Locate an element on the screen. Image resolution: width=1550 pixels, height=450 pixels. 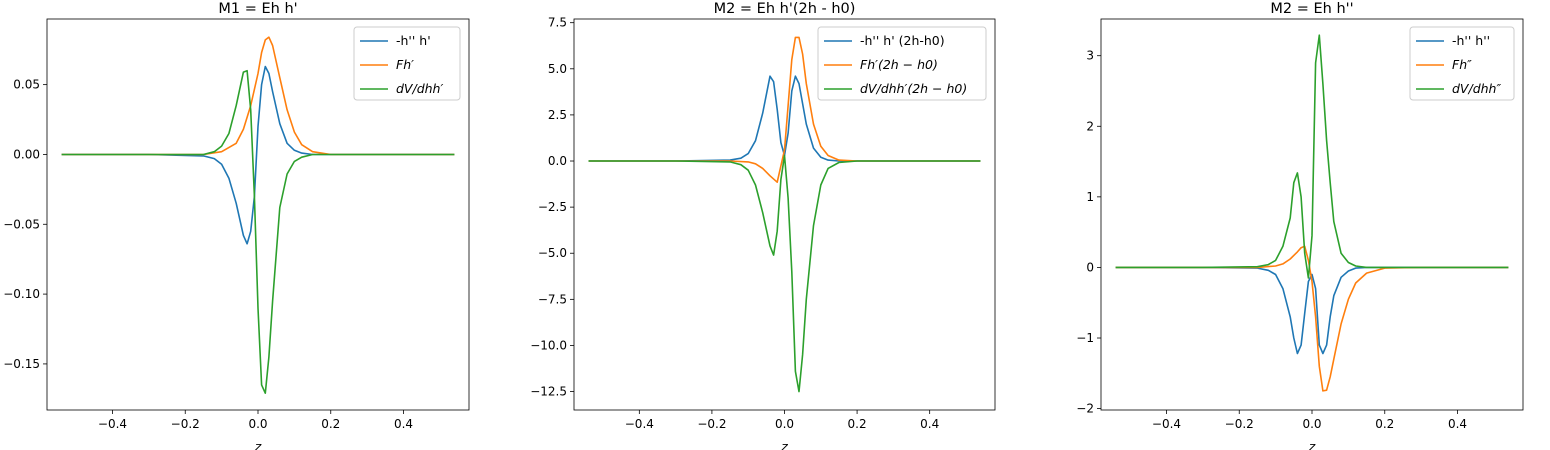
legend-entry-2: Fh′ is located at coordinates (405, 64).